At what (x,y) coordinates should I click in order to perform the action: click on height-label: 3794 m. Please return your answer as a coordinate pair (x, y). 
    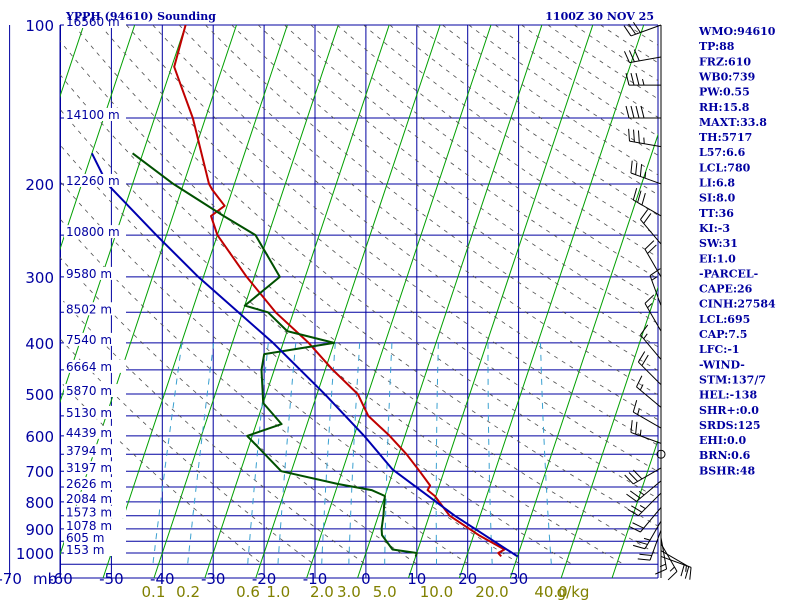
    Looking at the image, I should click on (89, 451).